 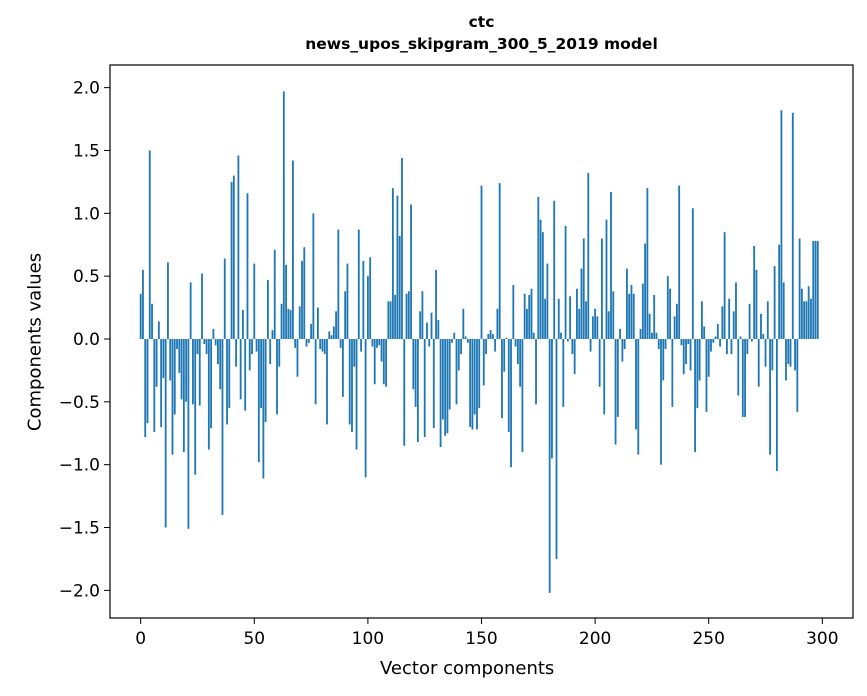 What do you see at coordinates (487, 633) in the screenshot?
I see `x-axis: 0 50 100 150 200 250 300` at bounding box center [487, 633].